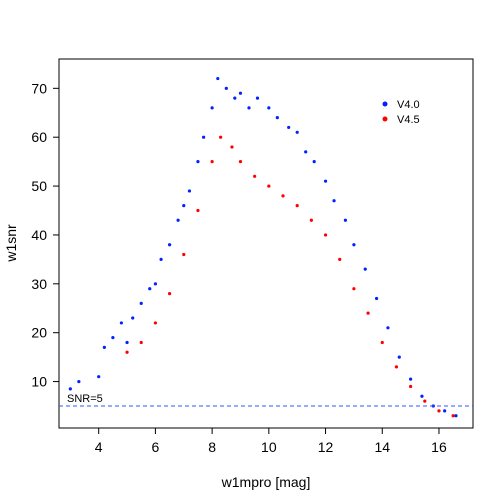 Image resolution: width=504 pixels, height=504 pixels. What do you see at coordinates (39, 88) in the screenshot?
I see `y-tick-label: 70` at bounding box center [39, 88].